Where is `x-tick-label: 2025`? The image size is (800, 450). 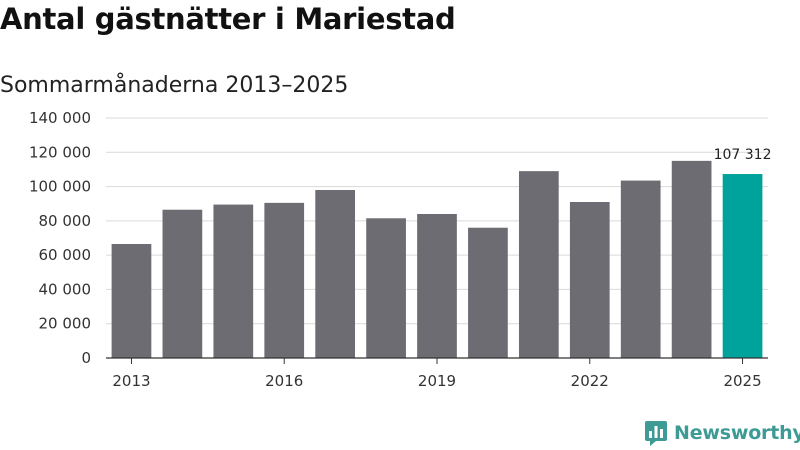 x-tick-label: 2025 is located at coordinates (742, 381).